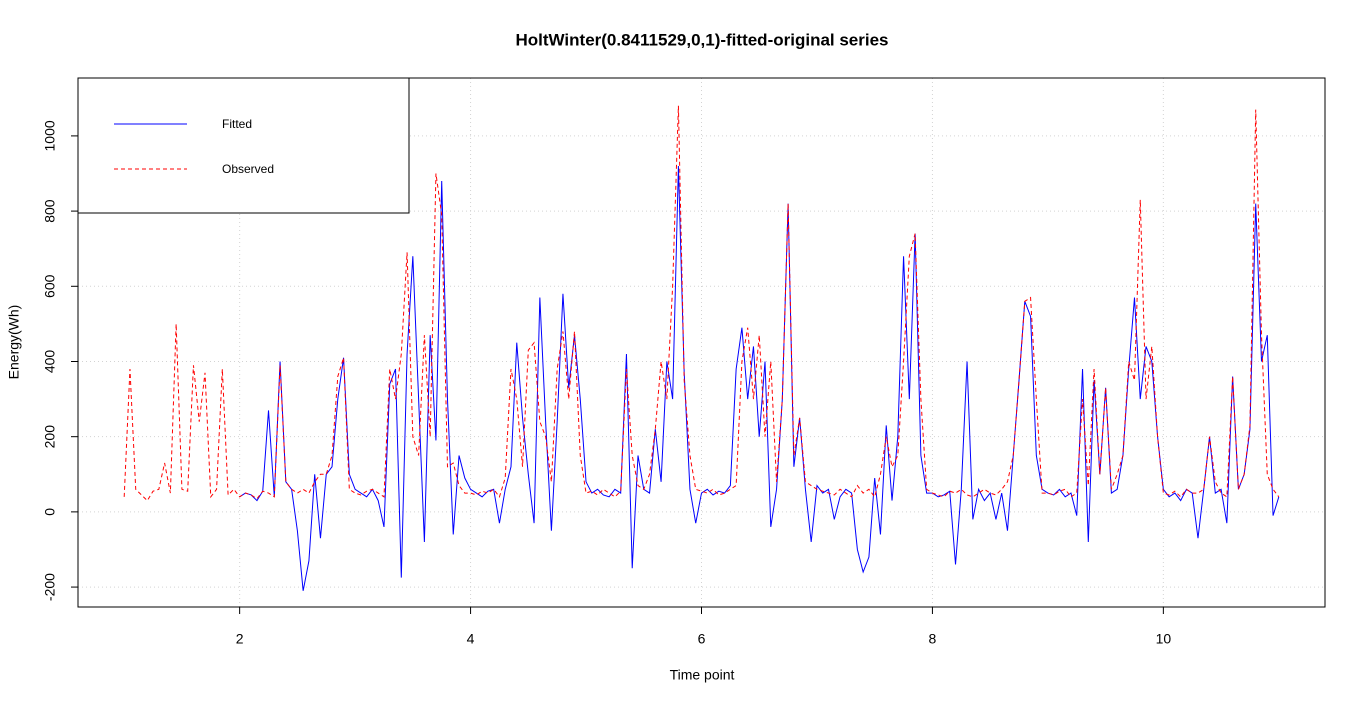  What do you see at coordinates (702, 639) in the screenshot?
I see `x-tick-label: 6` at bounding box center [702, 639].